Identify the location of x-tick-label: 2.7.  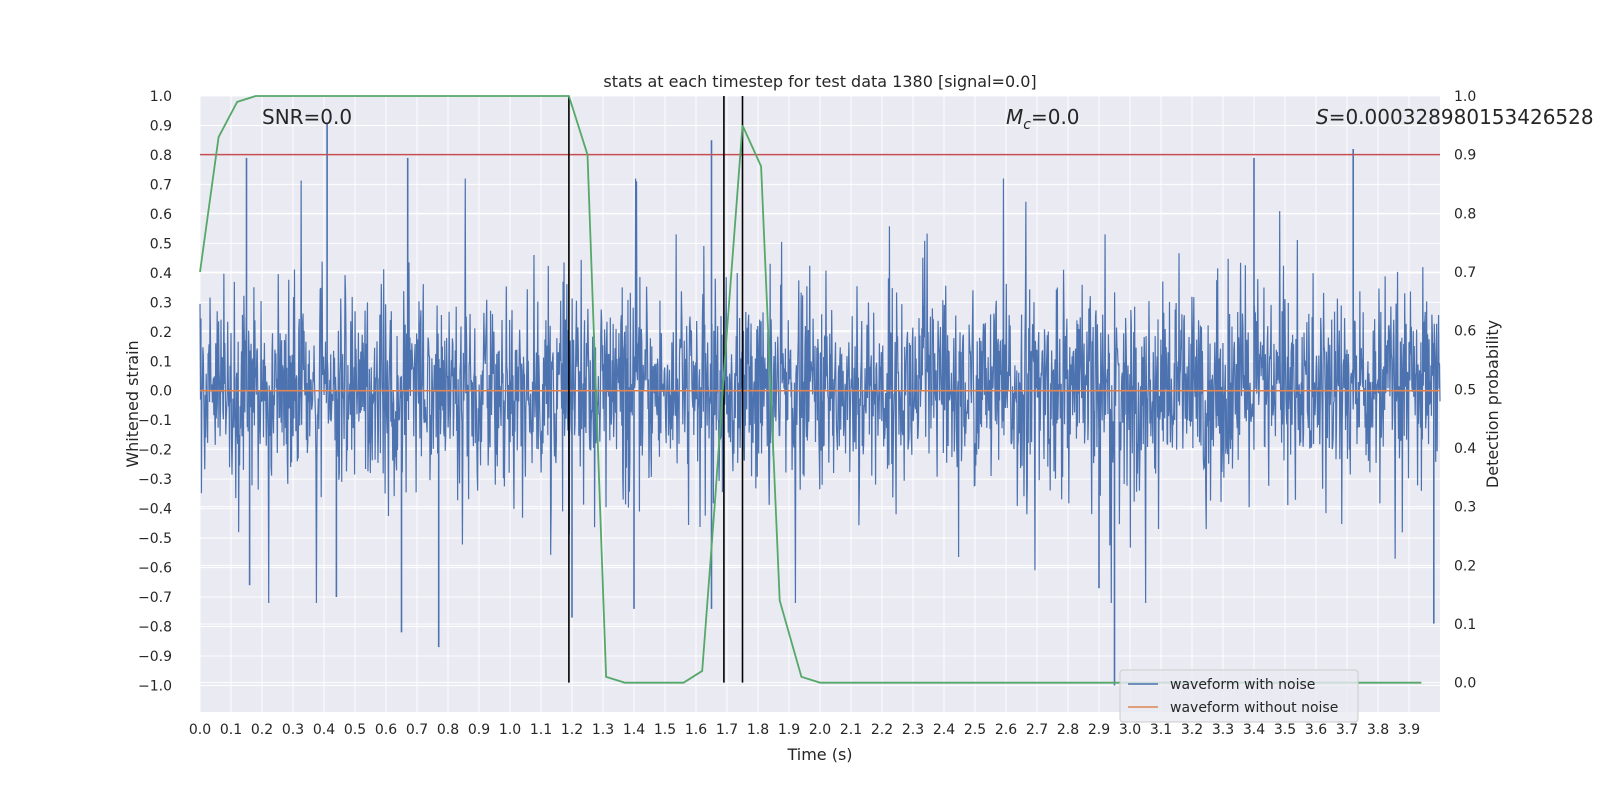
(1037, 730).